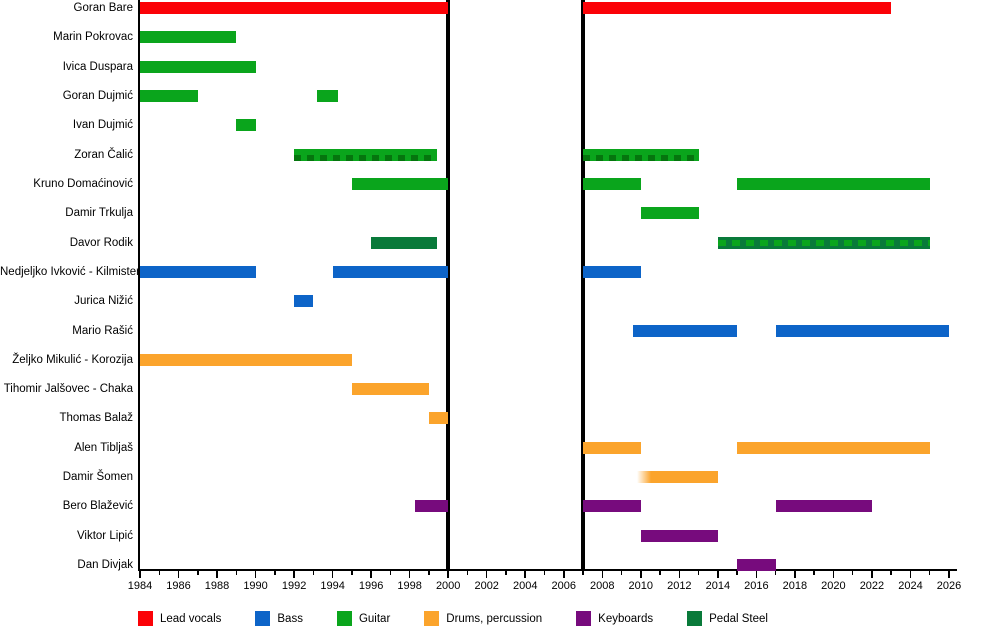 This screenshot has width=1000, height=630. What do you see at coordinates (547, 570) in the screenshot?
I see `x-axis-line` at bounding box center [547, 570].